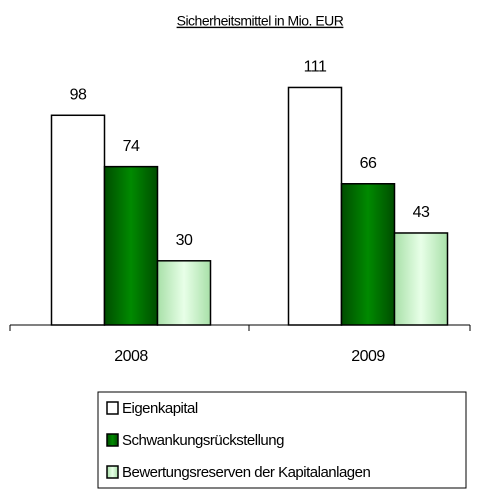 The width and height of the screenshot is (477, 493). I want to click on legend-label: Eigenkapital, so click(160, 408).